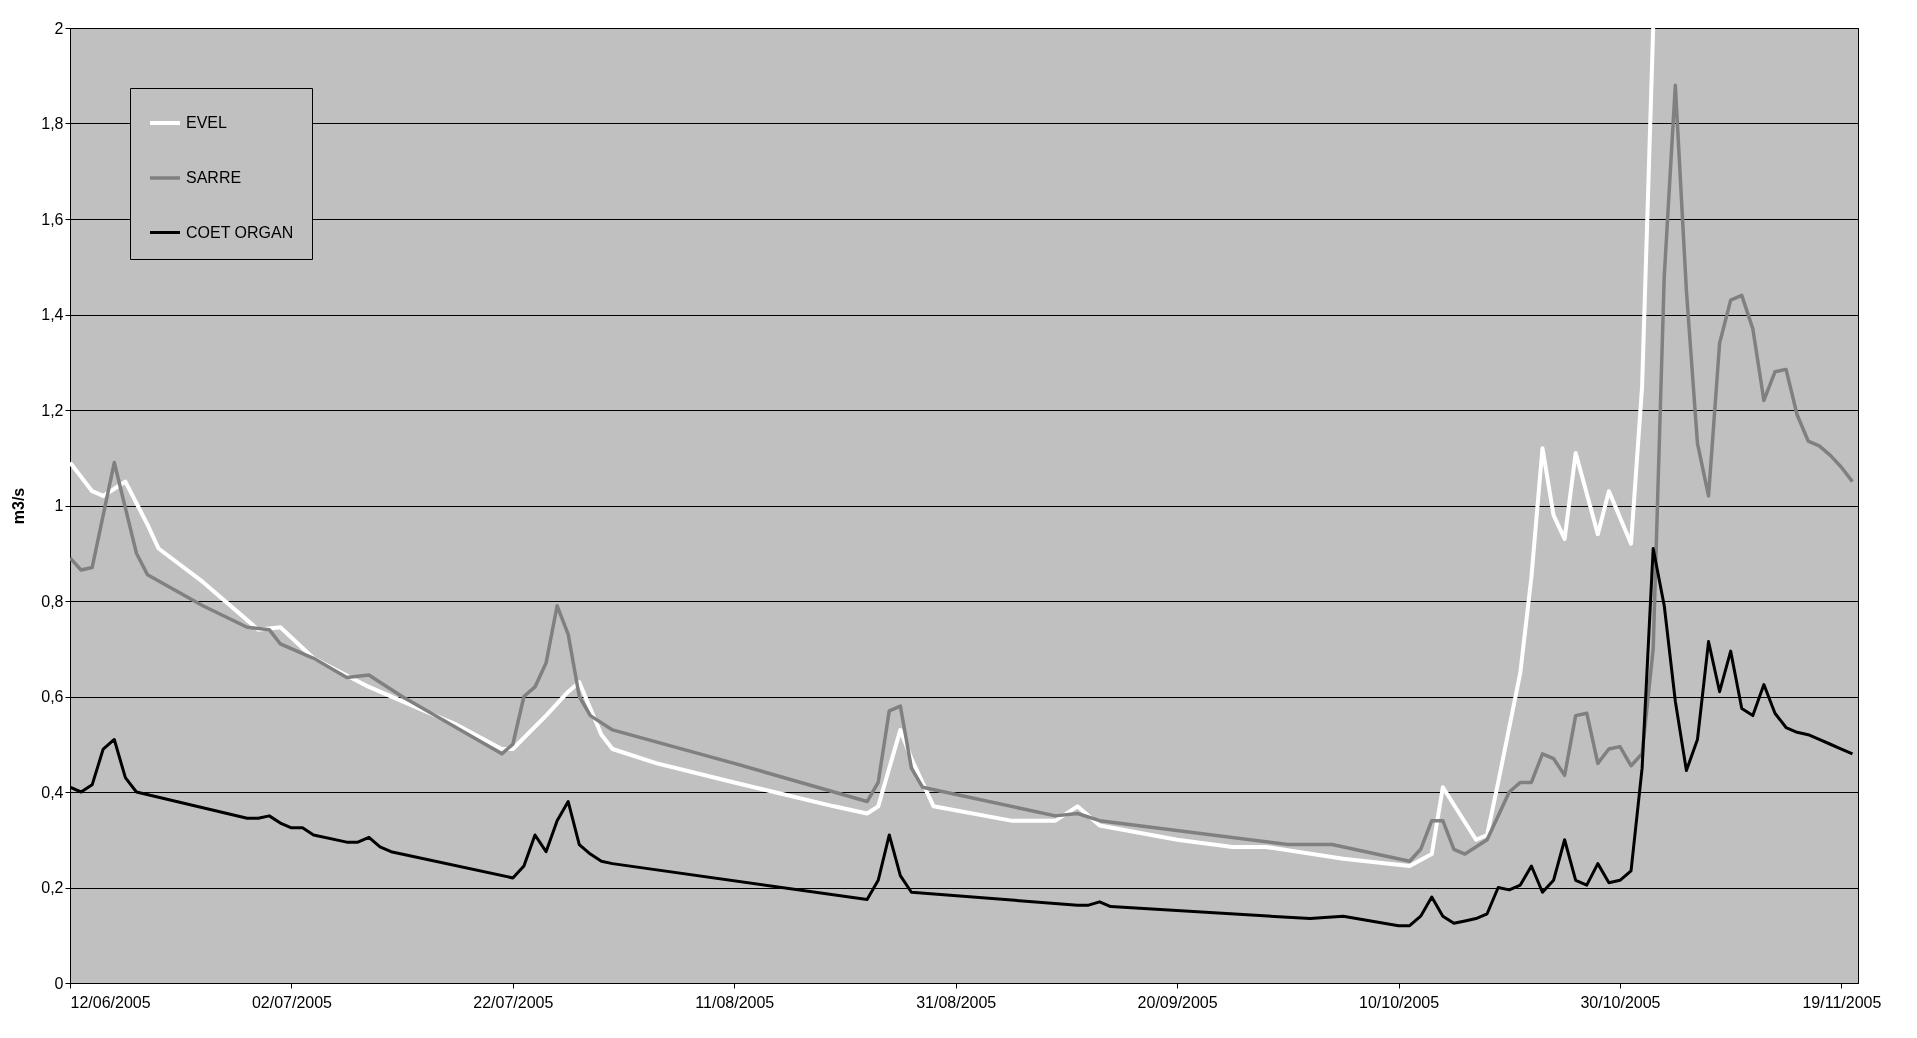  Describe the element at coordinates (735, 1002) in the screenshot. I see `x-tick-label: 11/08/2005` at that location.